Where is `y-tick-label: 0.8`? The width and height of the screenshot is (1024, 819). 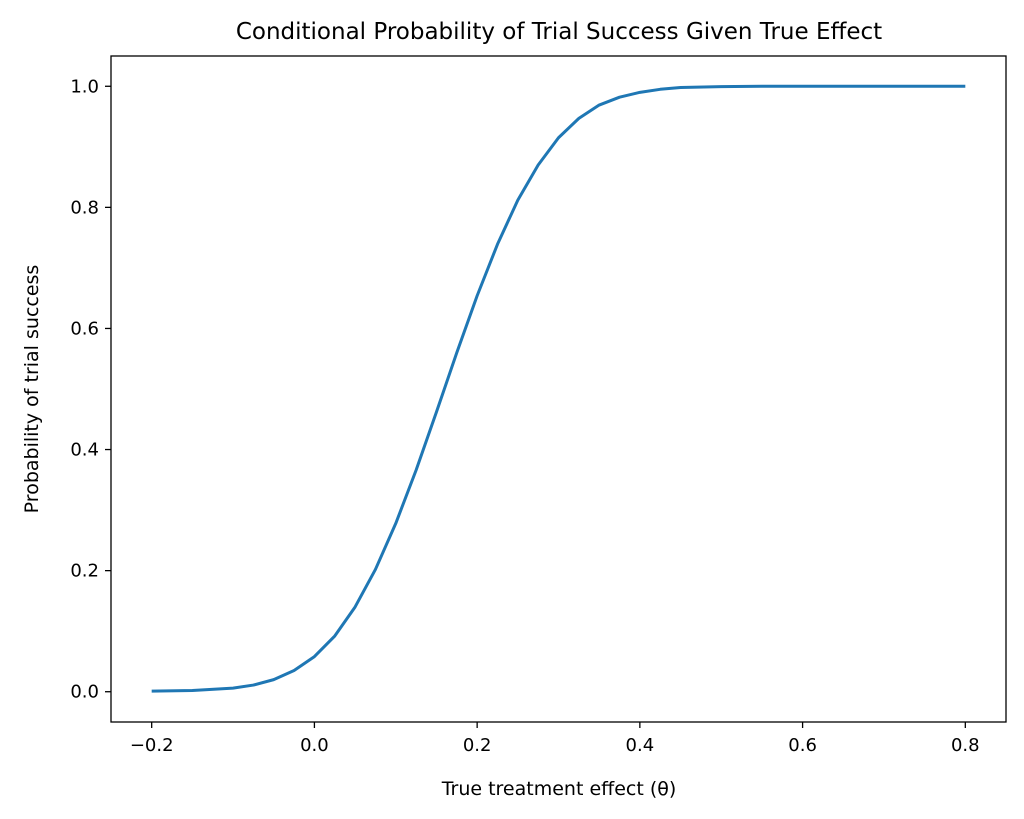 y-tick-label: 0.8 is located at coordinates (84, 207).